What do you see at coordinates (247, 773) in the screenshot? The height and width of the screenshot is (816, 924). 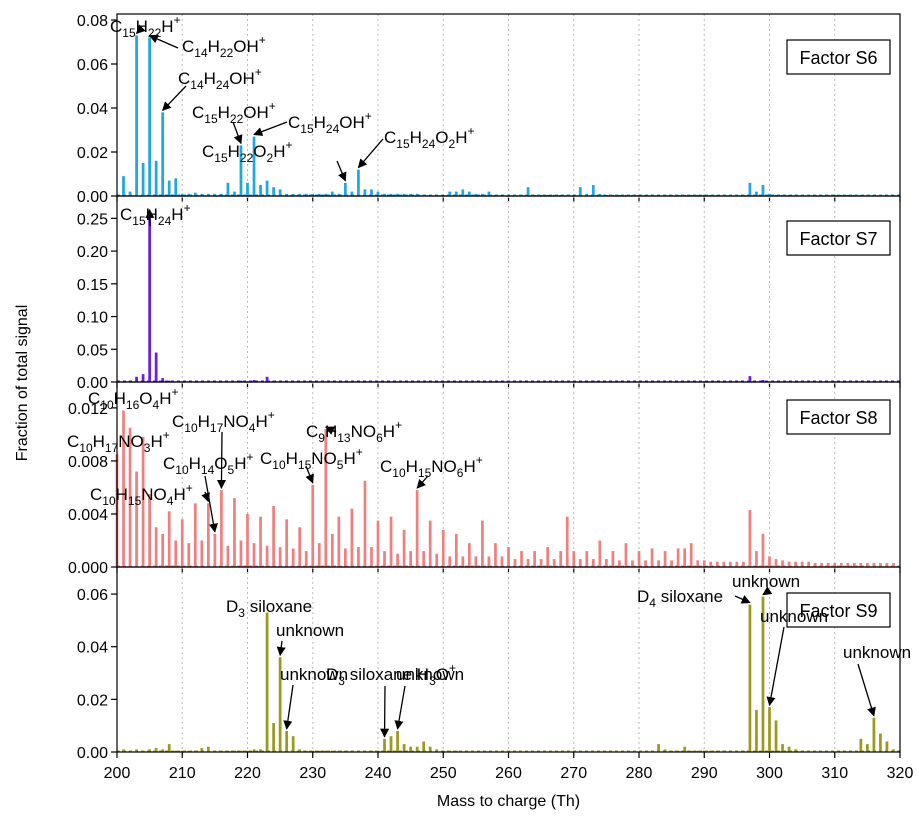 I see `x-tick-label: 220` at bounding box center [247, 773].